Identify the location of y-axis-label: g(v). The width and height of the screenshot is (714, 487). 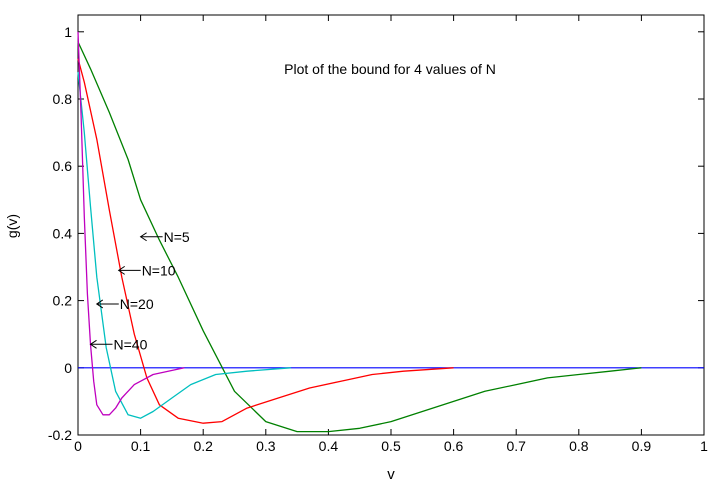
(12, 226).